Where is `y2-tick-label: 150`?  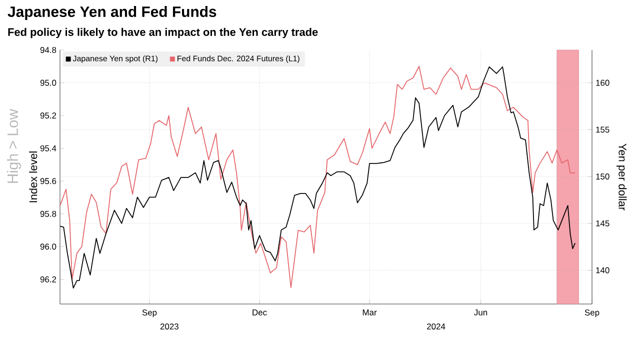 y2-tick-label: 150 is located at coordinates (603, 177).